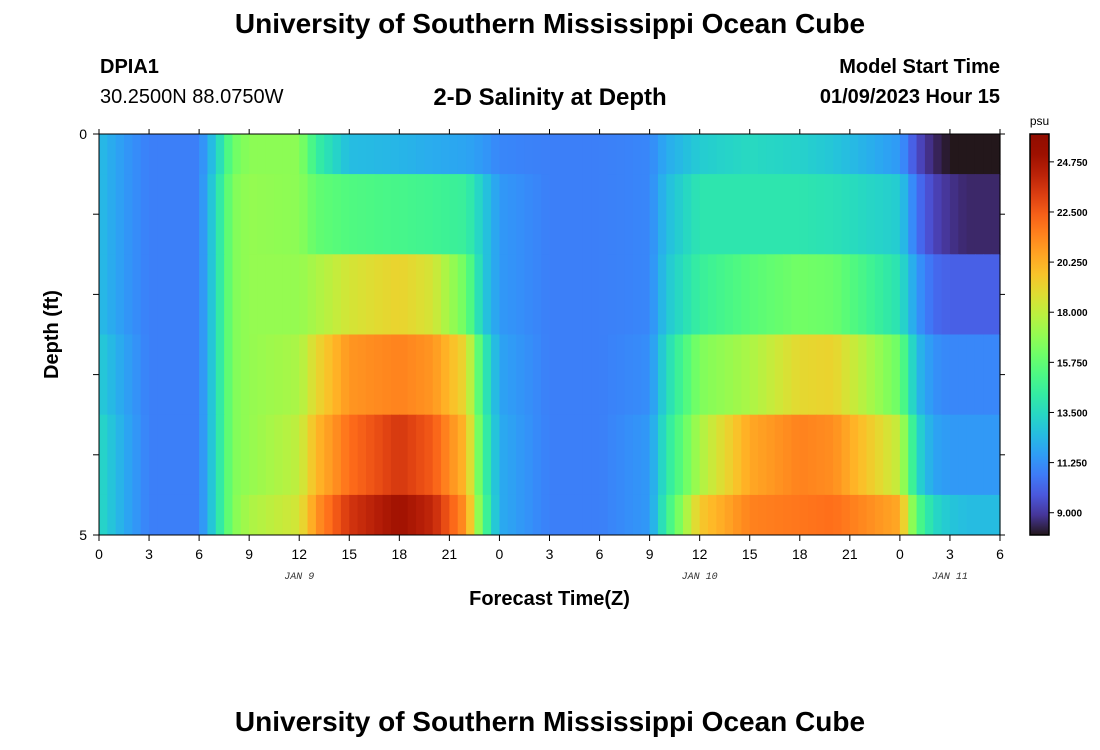 Image resolution: width=1100 pixels, height=750 pixels. What do you see at coordinates (83, 535) in the screenshot?
I see `y-tick-label: 5` at bounding box center [83, 535].